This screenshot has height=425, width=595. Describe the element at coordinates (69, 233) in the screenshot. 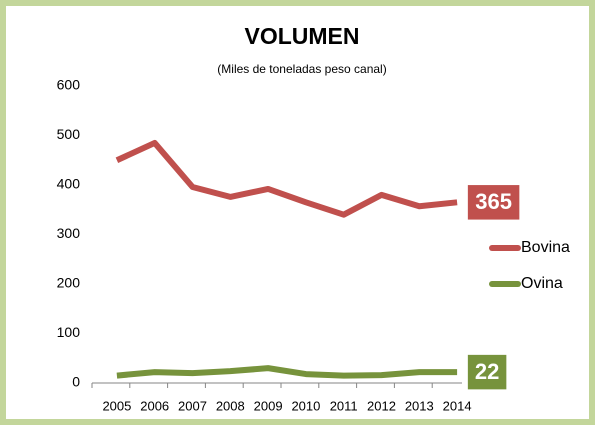

I see `y-tick-label: 300` at that location.